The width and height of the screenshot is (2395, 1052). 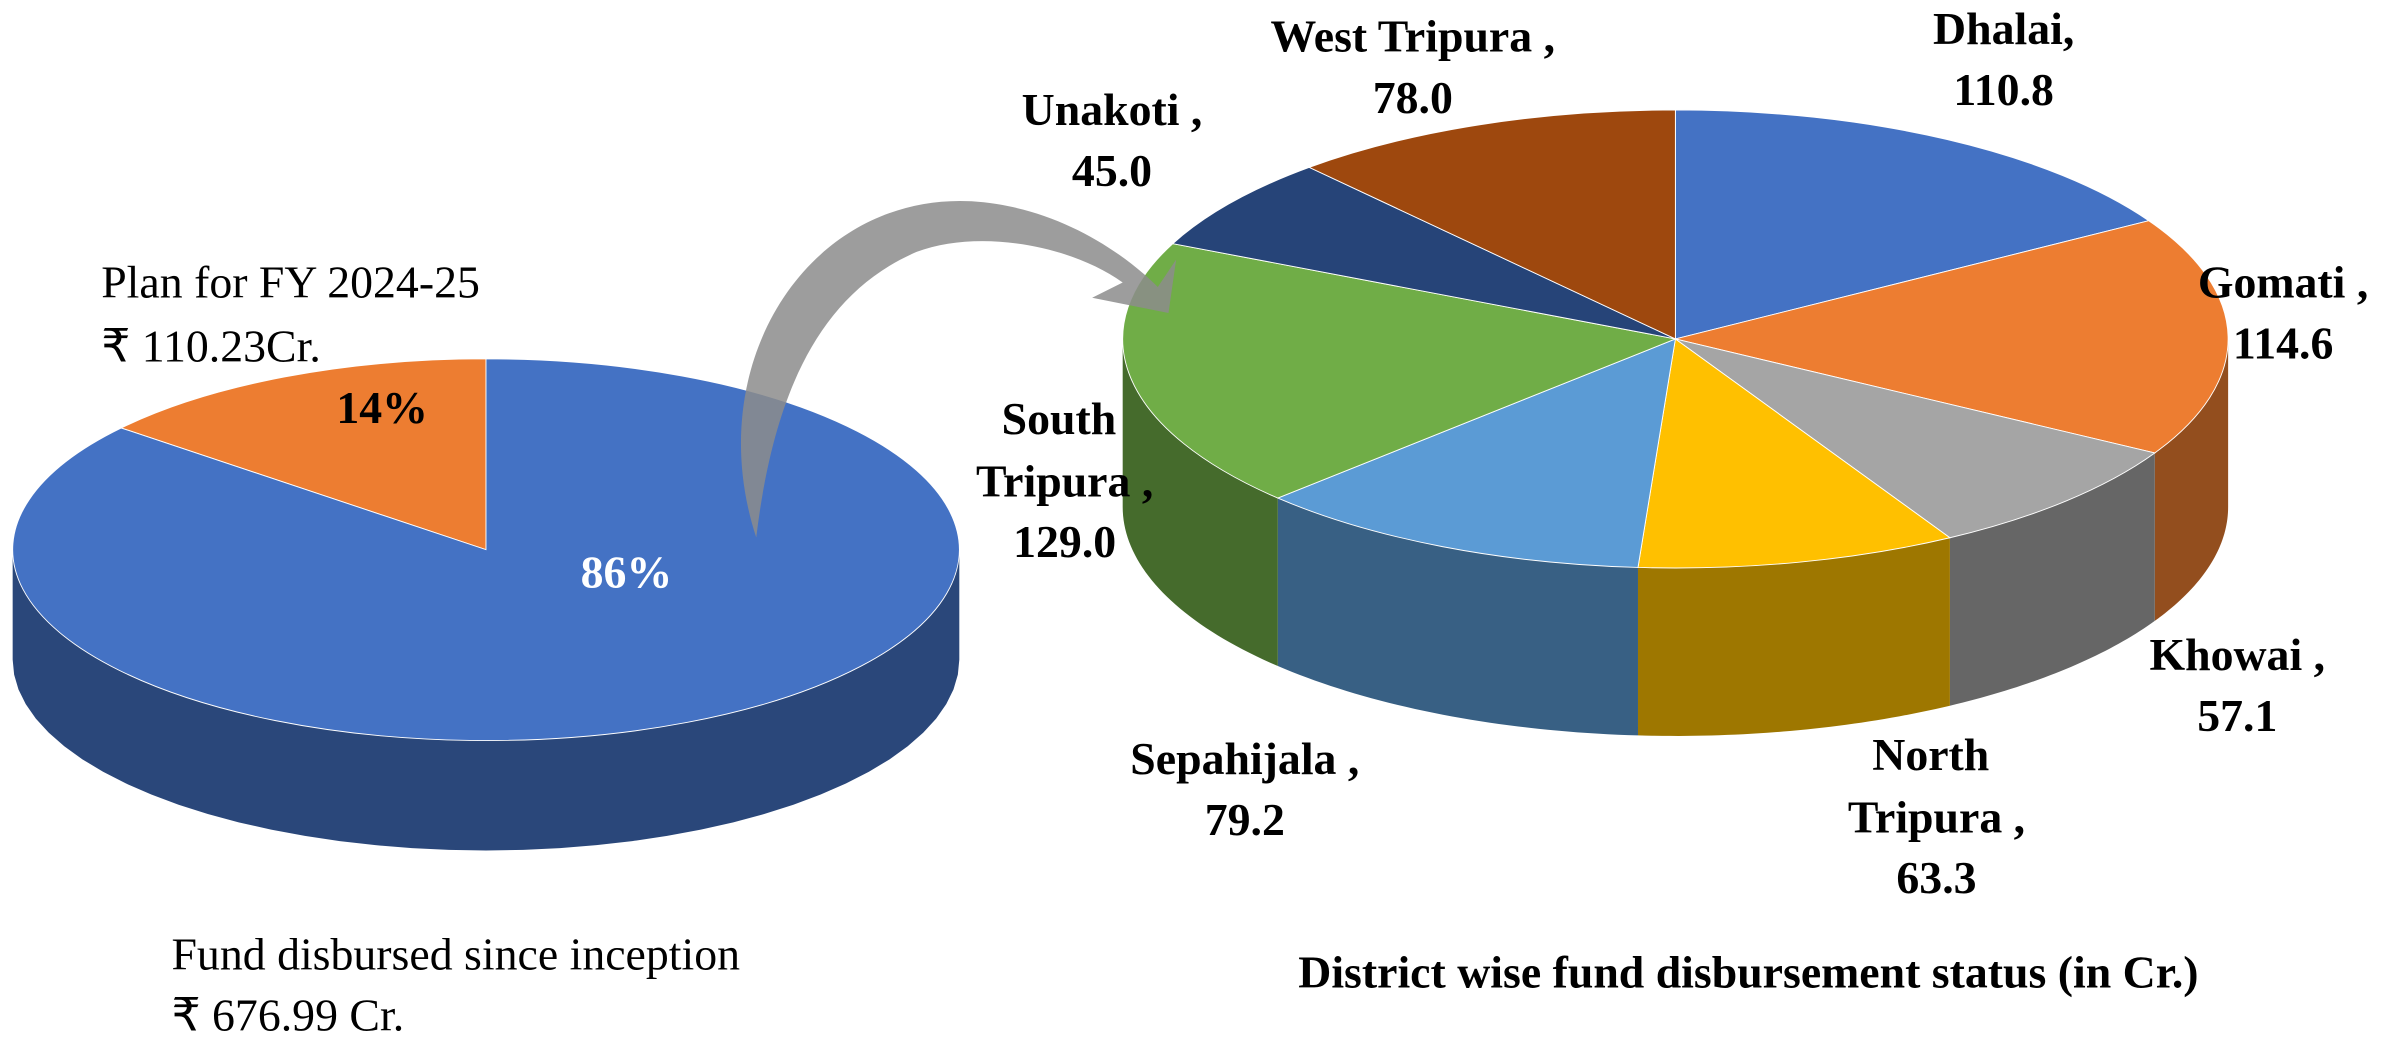 I want to click on slice-label: West Tripura ,, so click(x=1413, y=36).